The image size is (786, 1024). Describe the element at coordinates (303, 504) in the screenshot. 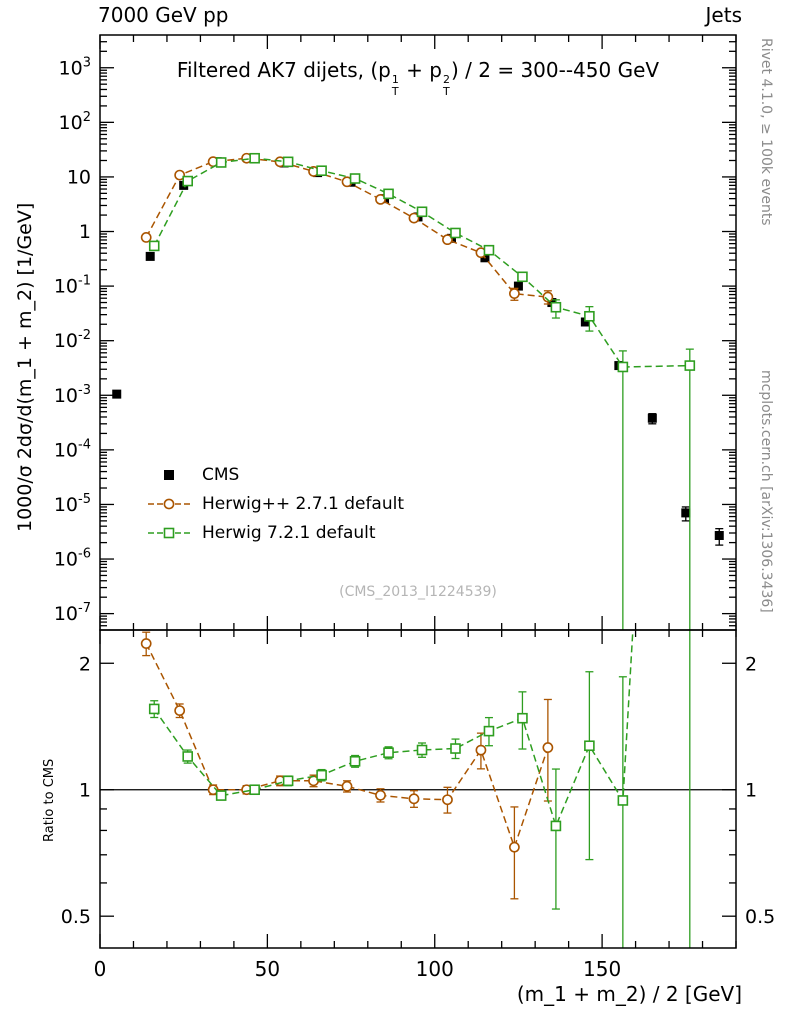

I see `legend-label-herwigpp: Herwig++ 2.7.1 default` at that location.